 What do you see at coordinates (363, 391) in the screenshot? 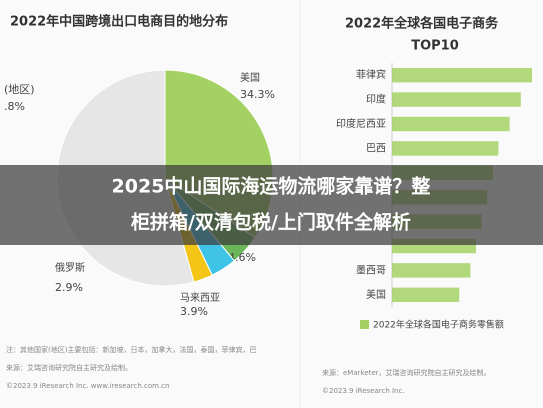
I see `footnote: ©2023.9 iResearch Inc.` at bounding box center [363, 391].